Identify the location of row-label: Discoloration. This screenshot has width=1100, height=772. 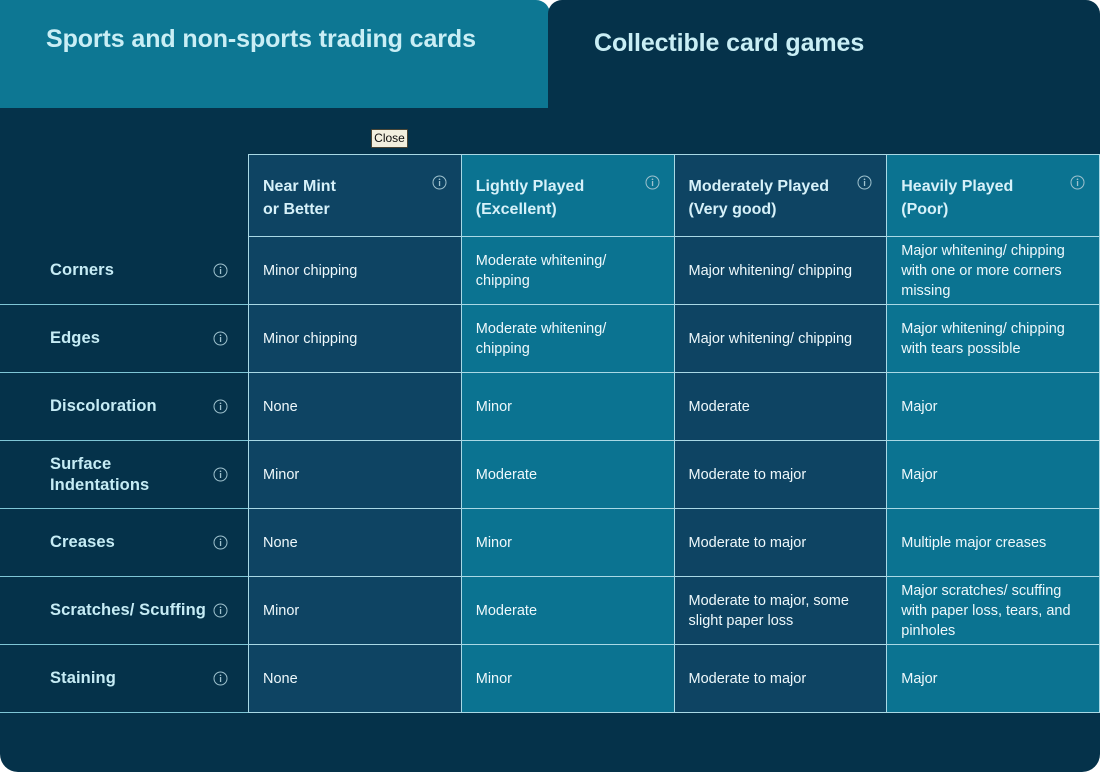
(103, 406).